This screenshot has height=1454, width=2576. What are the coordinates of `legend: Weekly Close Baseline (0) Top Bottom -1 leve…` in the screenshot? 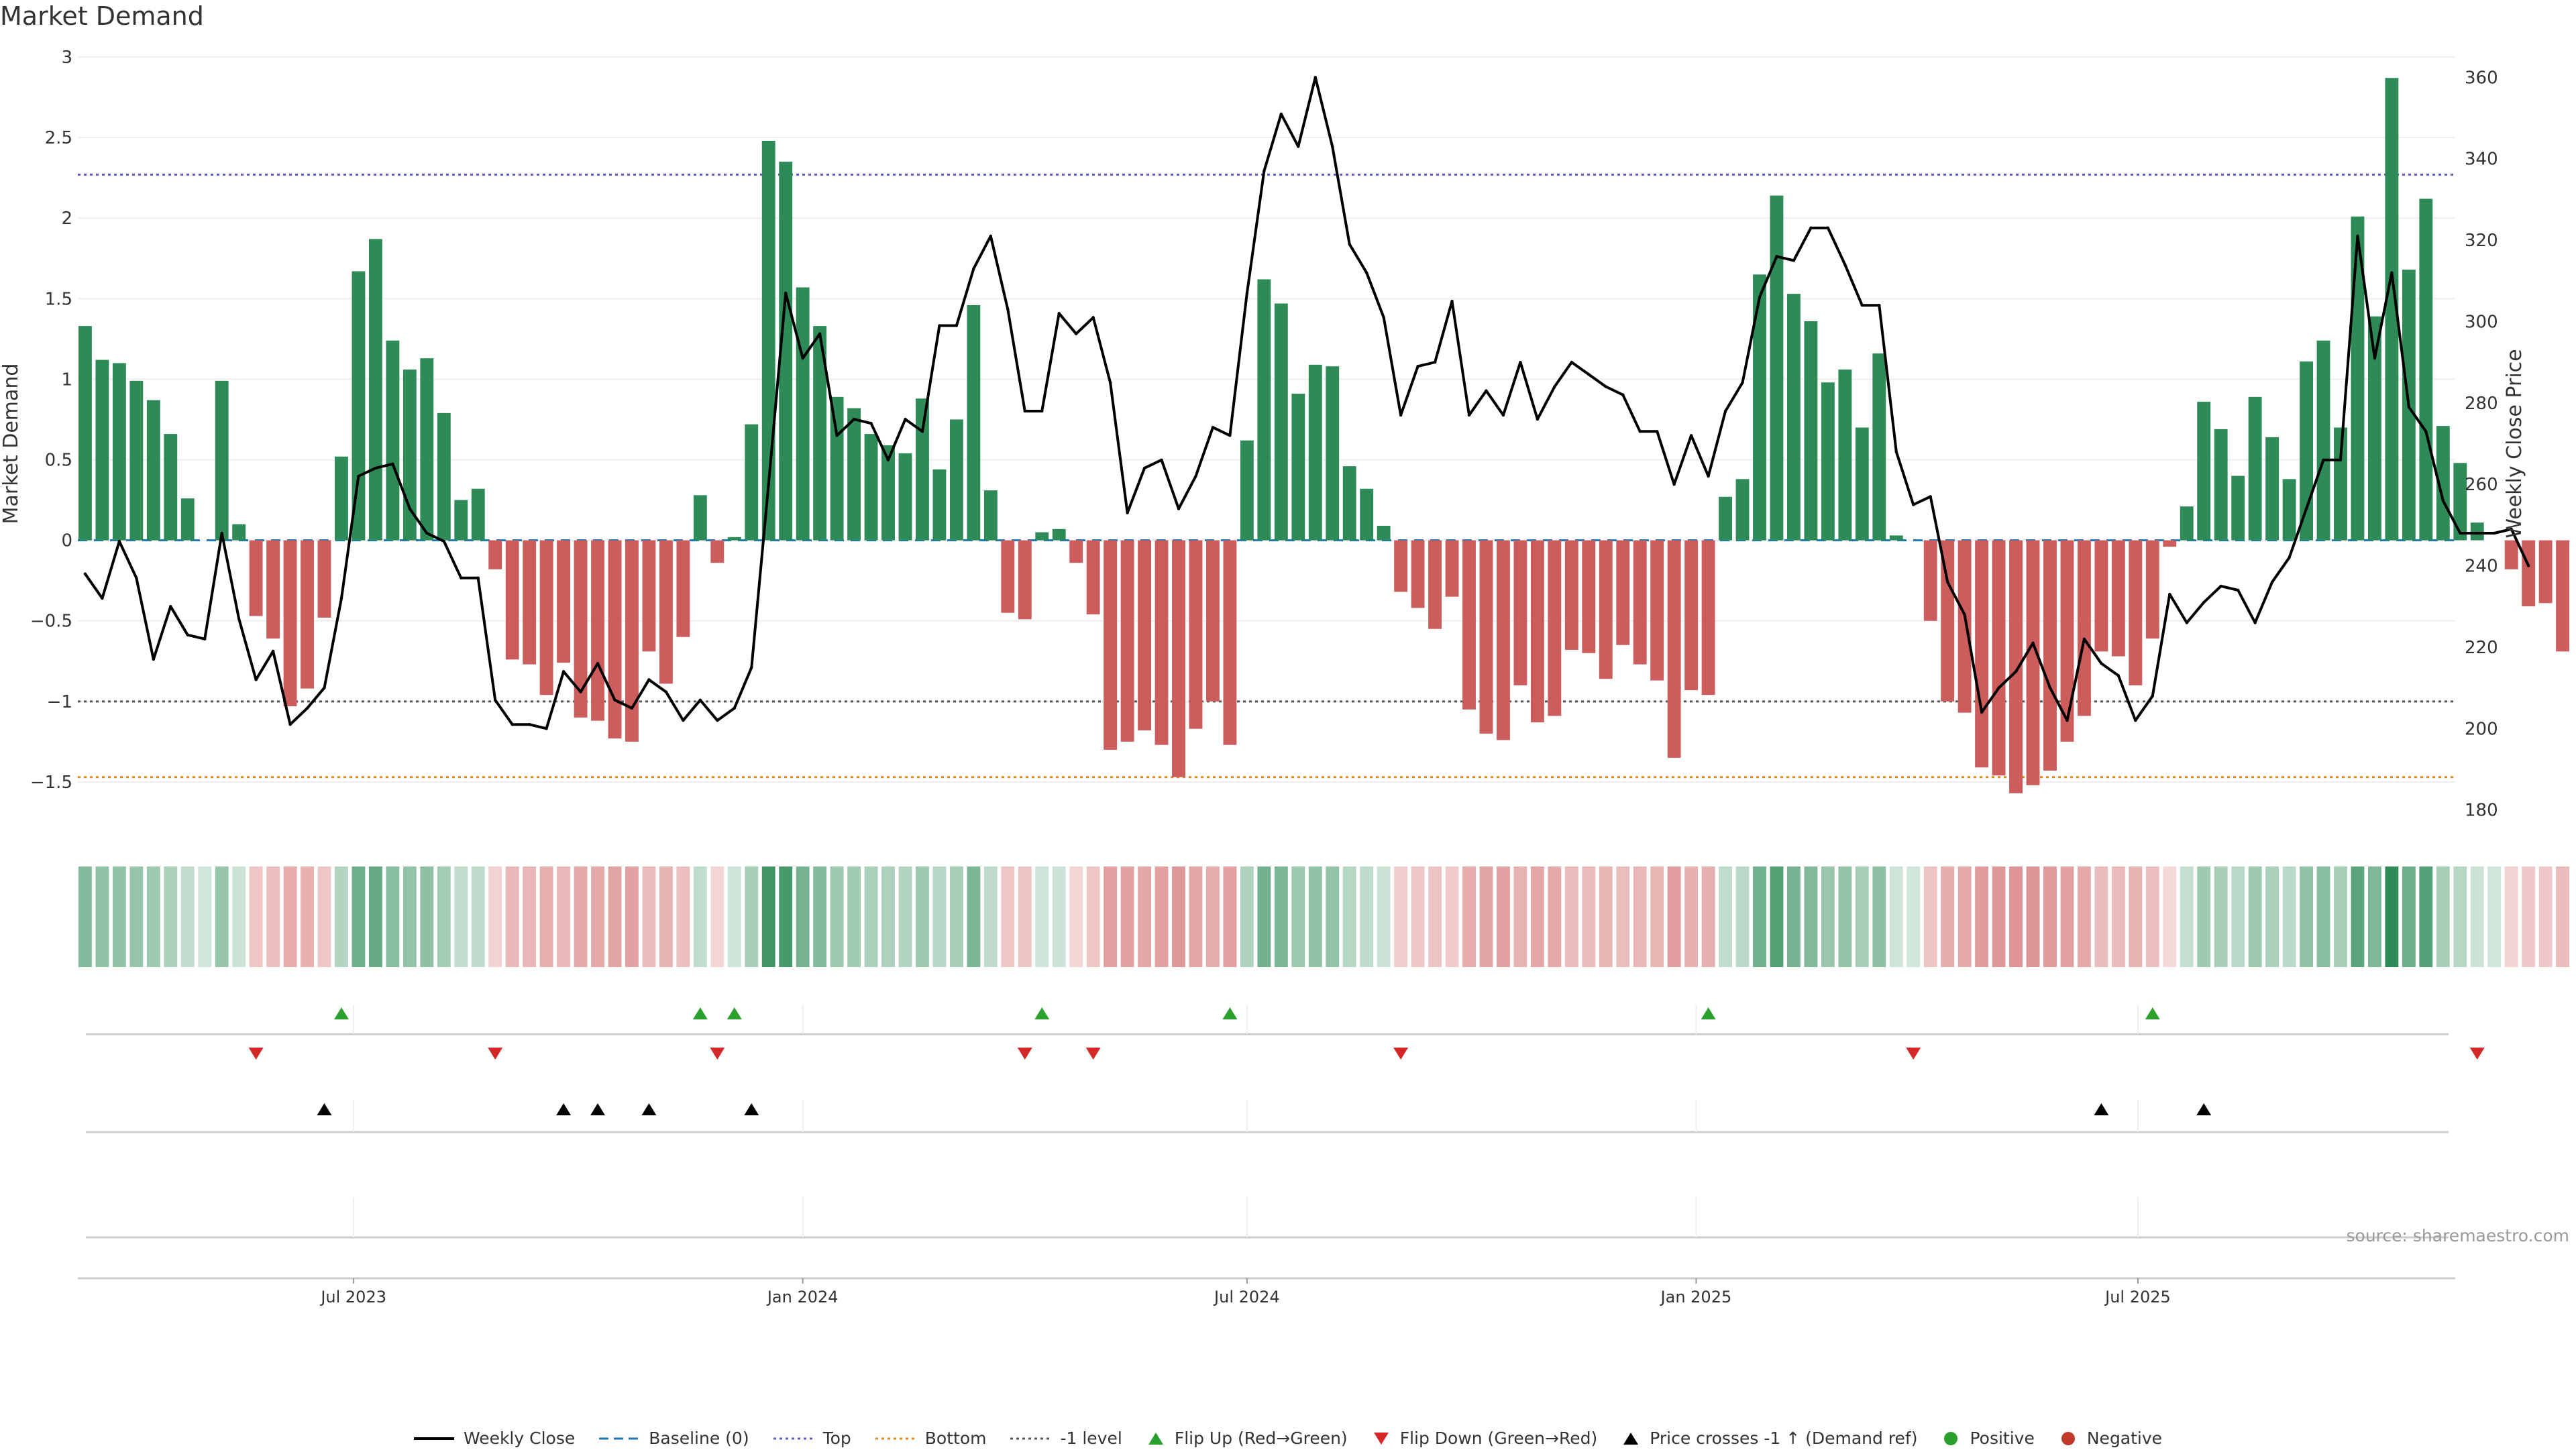 It's located at (1288, 1440).